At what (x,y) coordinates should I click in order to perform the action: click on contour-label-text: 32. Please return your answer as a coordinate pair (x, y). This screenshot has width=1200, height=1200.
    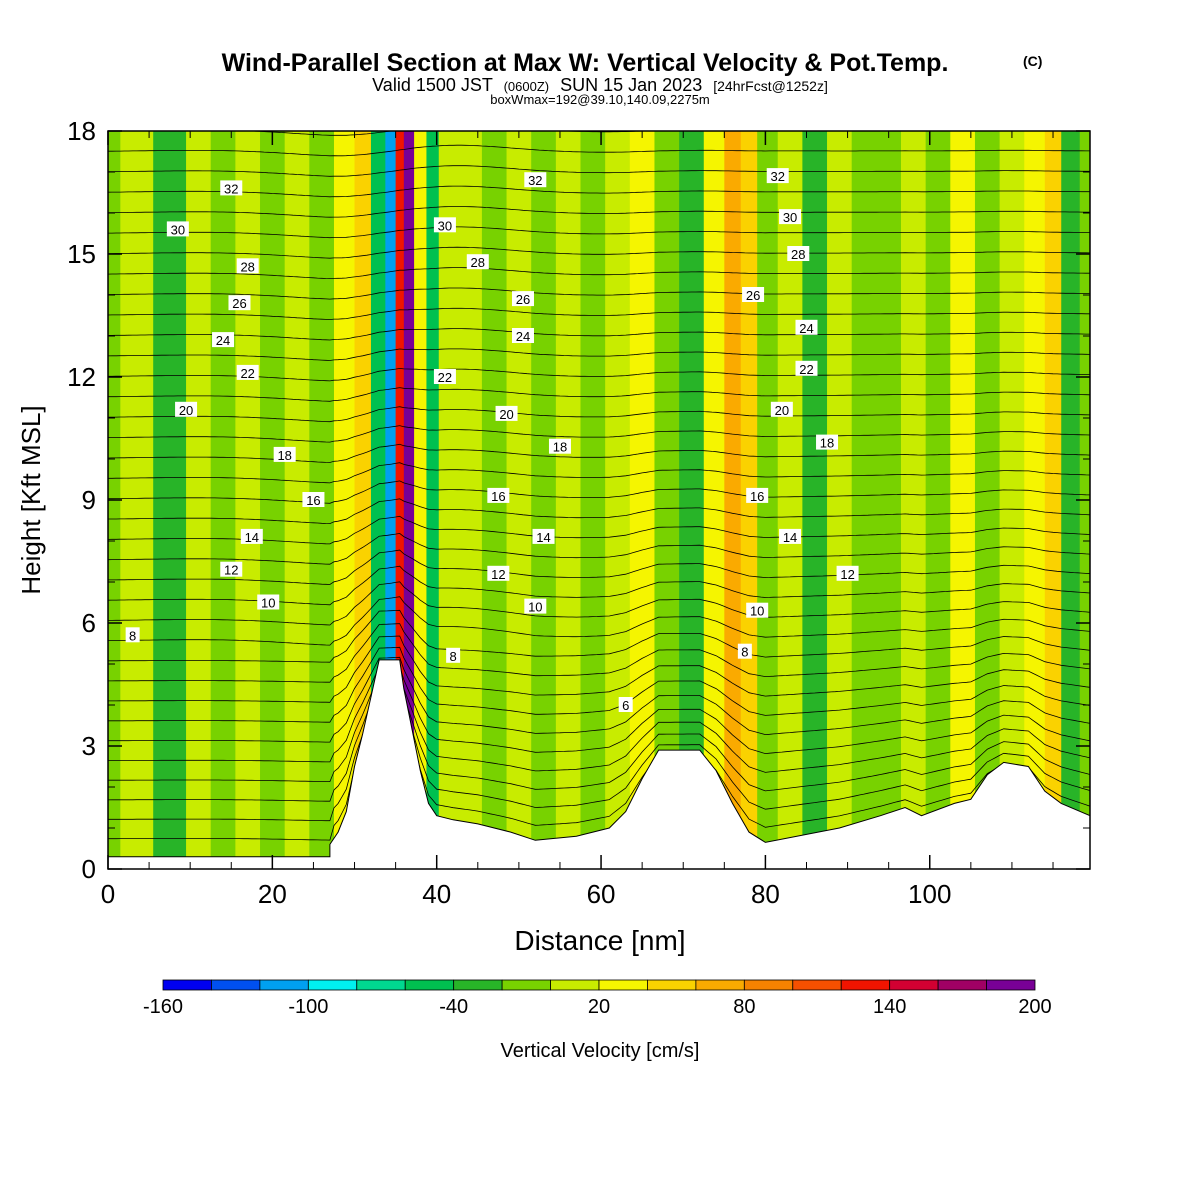
    Looking at the image, I should click on (231, 188).